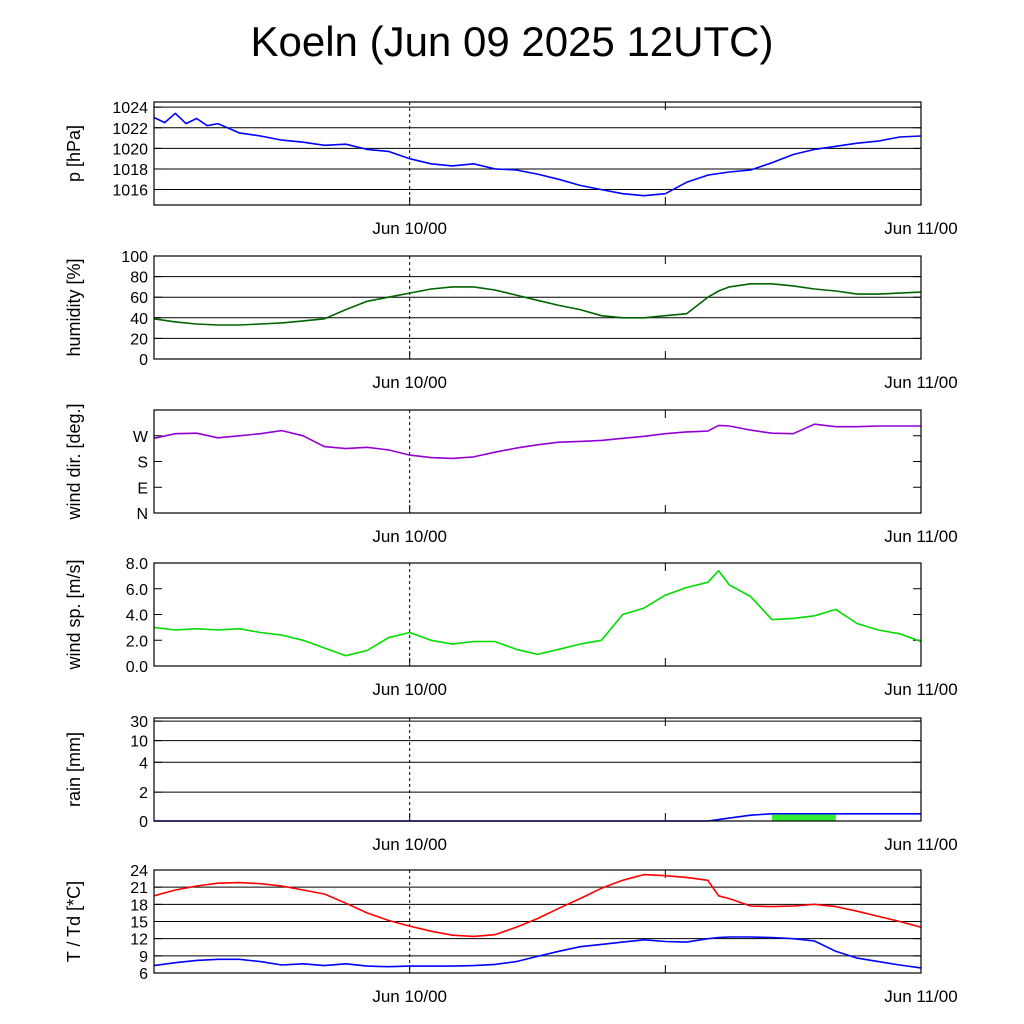 The height and width of the screenshot is (1024, 1024). What do you see at coordinates (139, 923) in the screenshot?
I see `y-tick-label: 15` at bounding box center [139, 923].